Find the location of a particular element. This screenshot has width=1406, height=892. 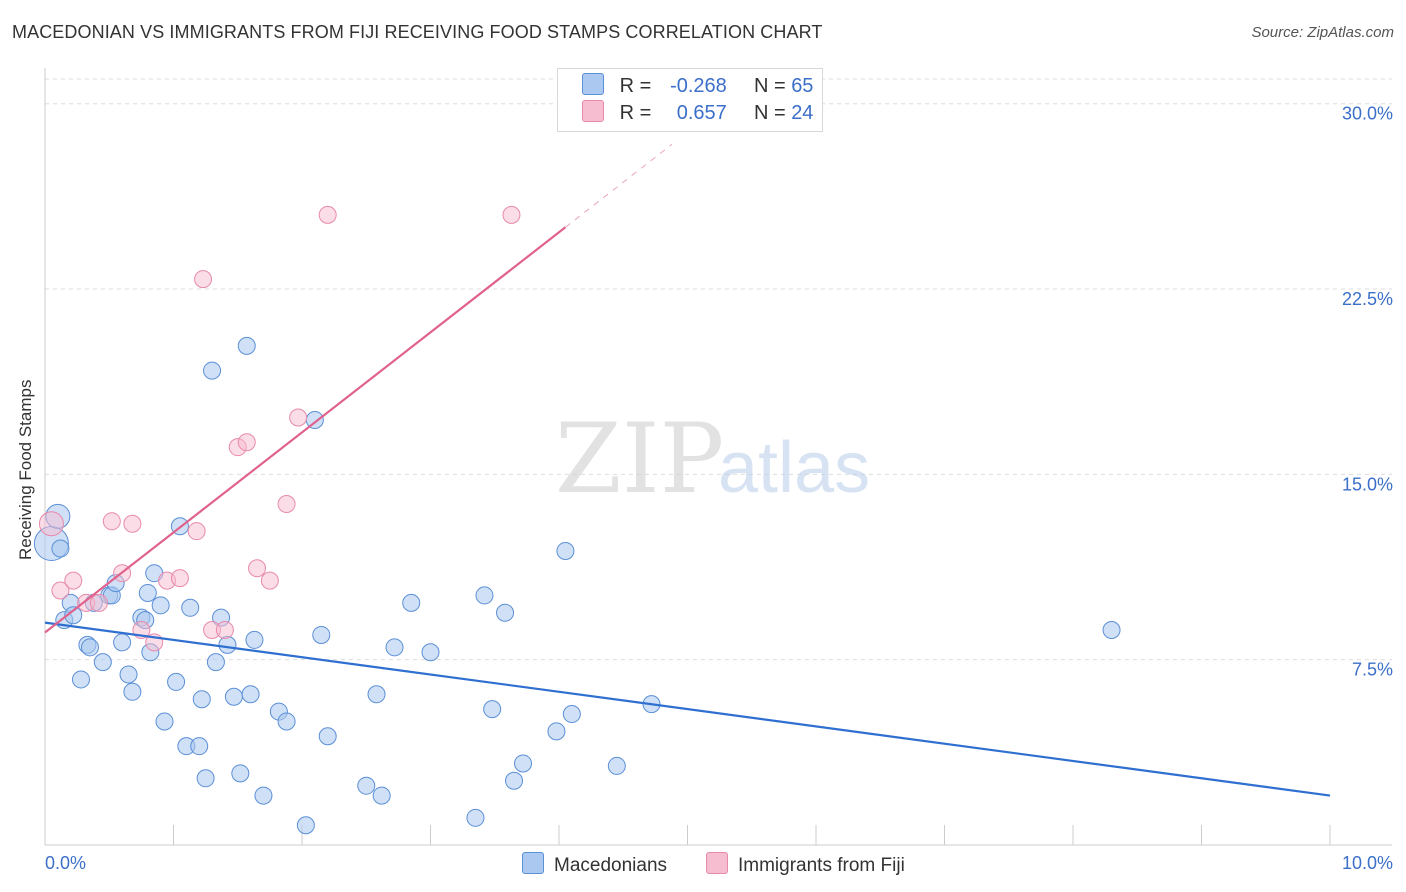

source-label: Source: ZipAtlas.com is located at coordinates (1322, 32).